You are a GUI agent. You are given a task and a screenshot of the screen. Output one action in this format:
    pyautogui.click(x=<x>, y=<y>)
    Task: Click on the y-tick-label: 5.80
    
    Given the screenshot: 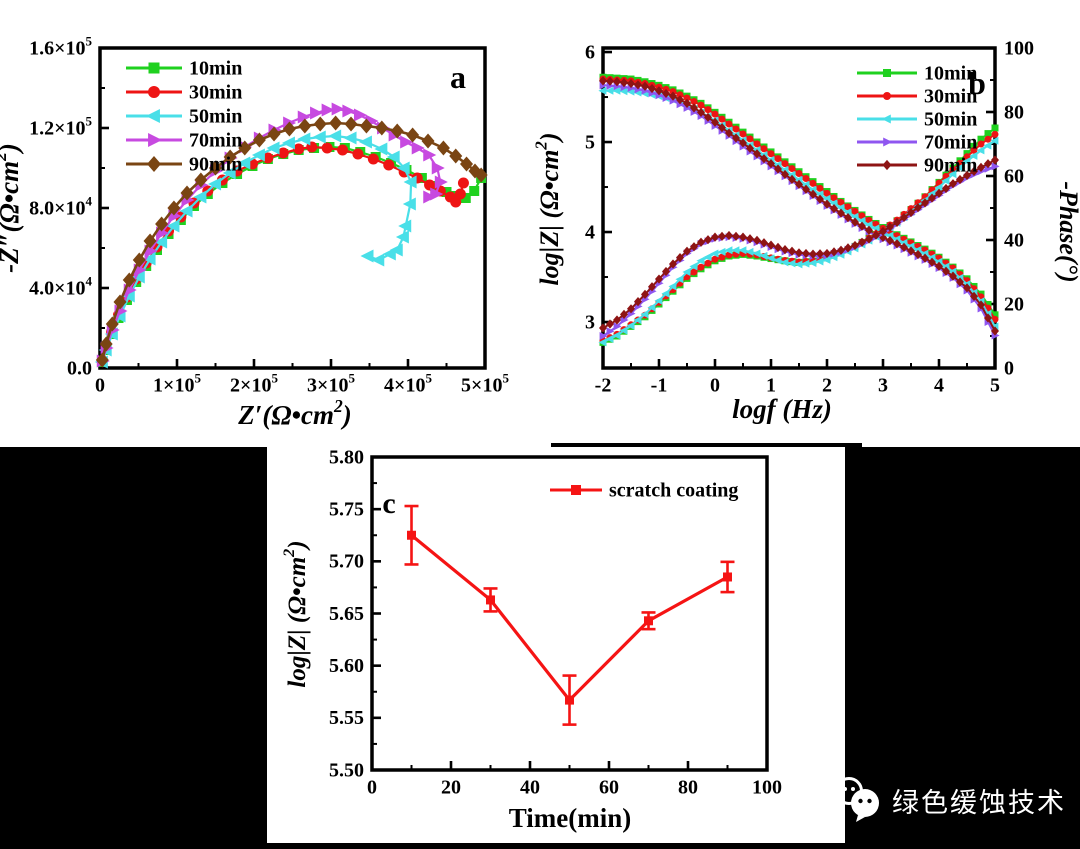 What is the action you would take?
    pyautogui.click(x=346, y=457)
    